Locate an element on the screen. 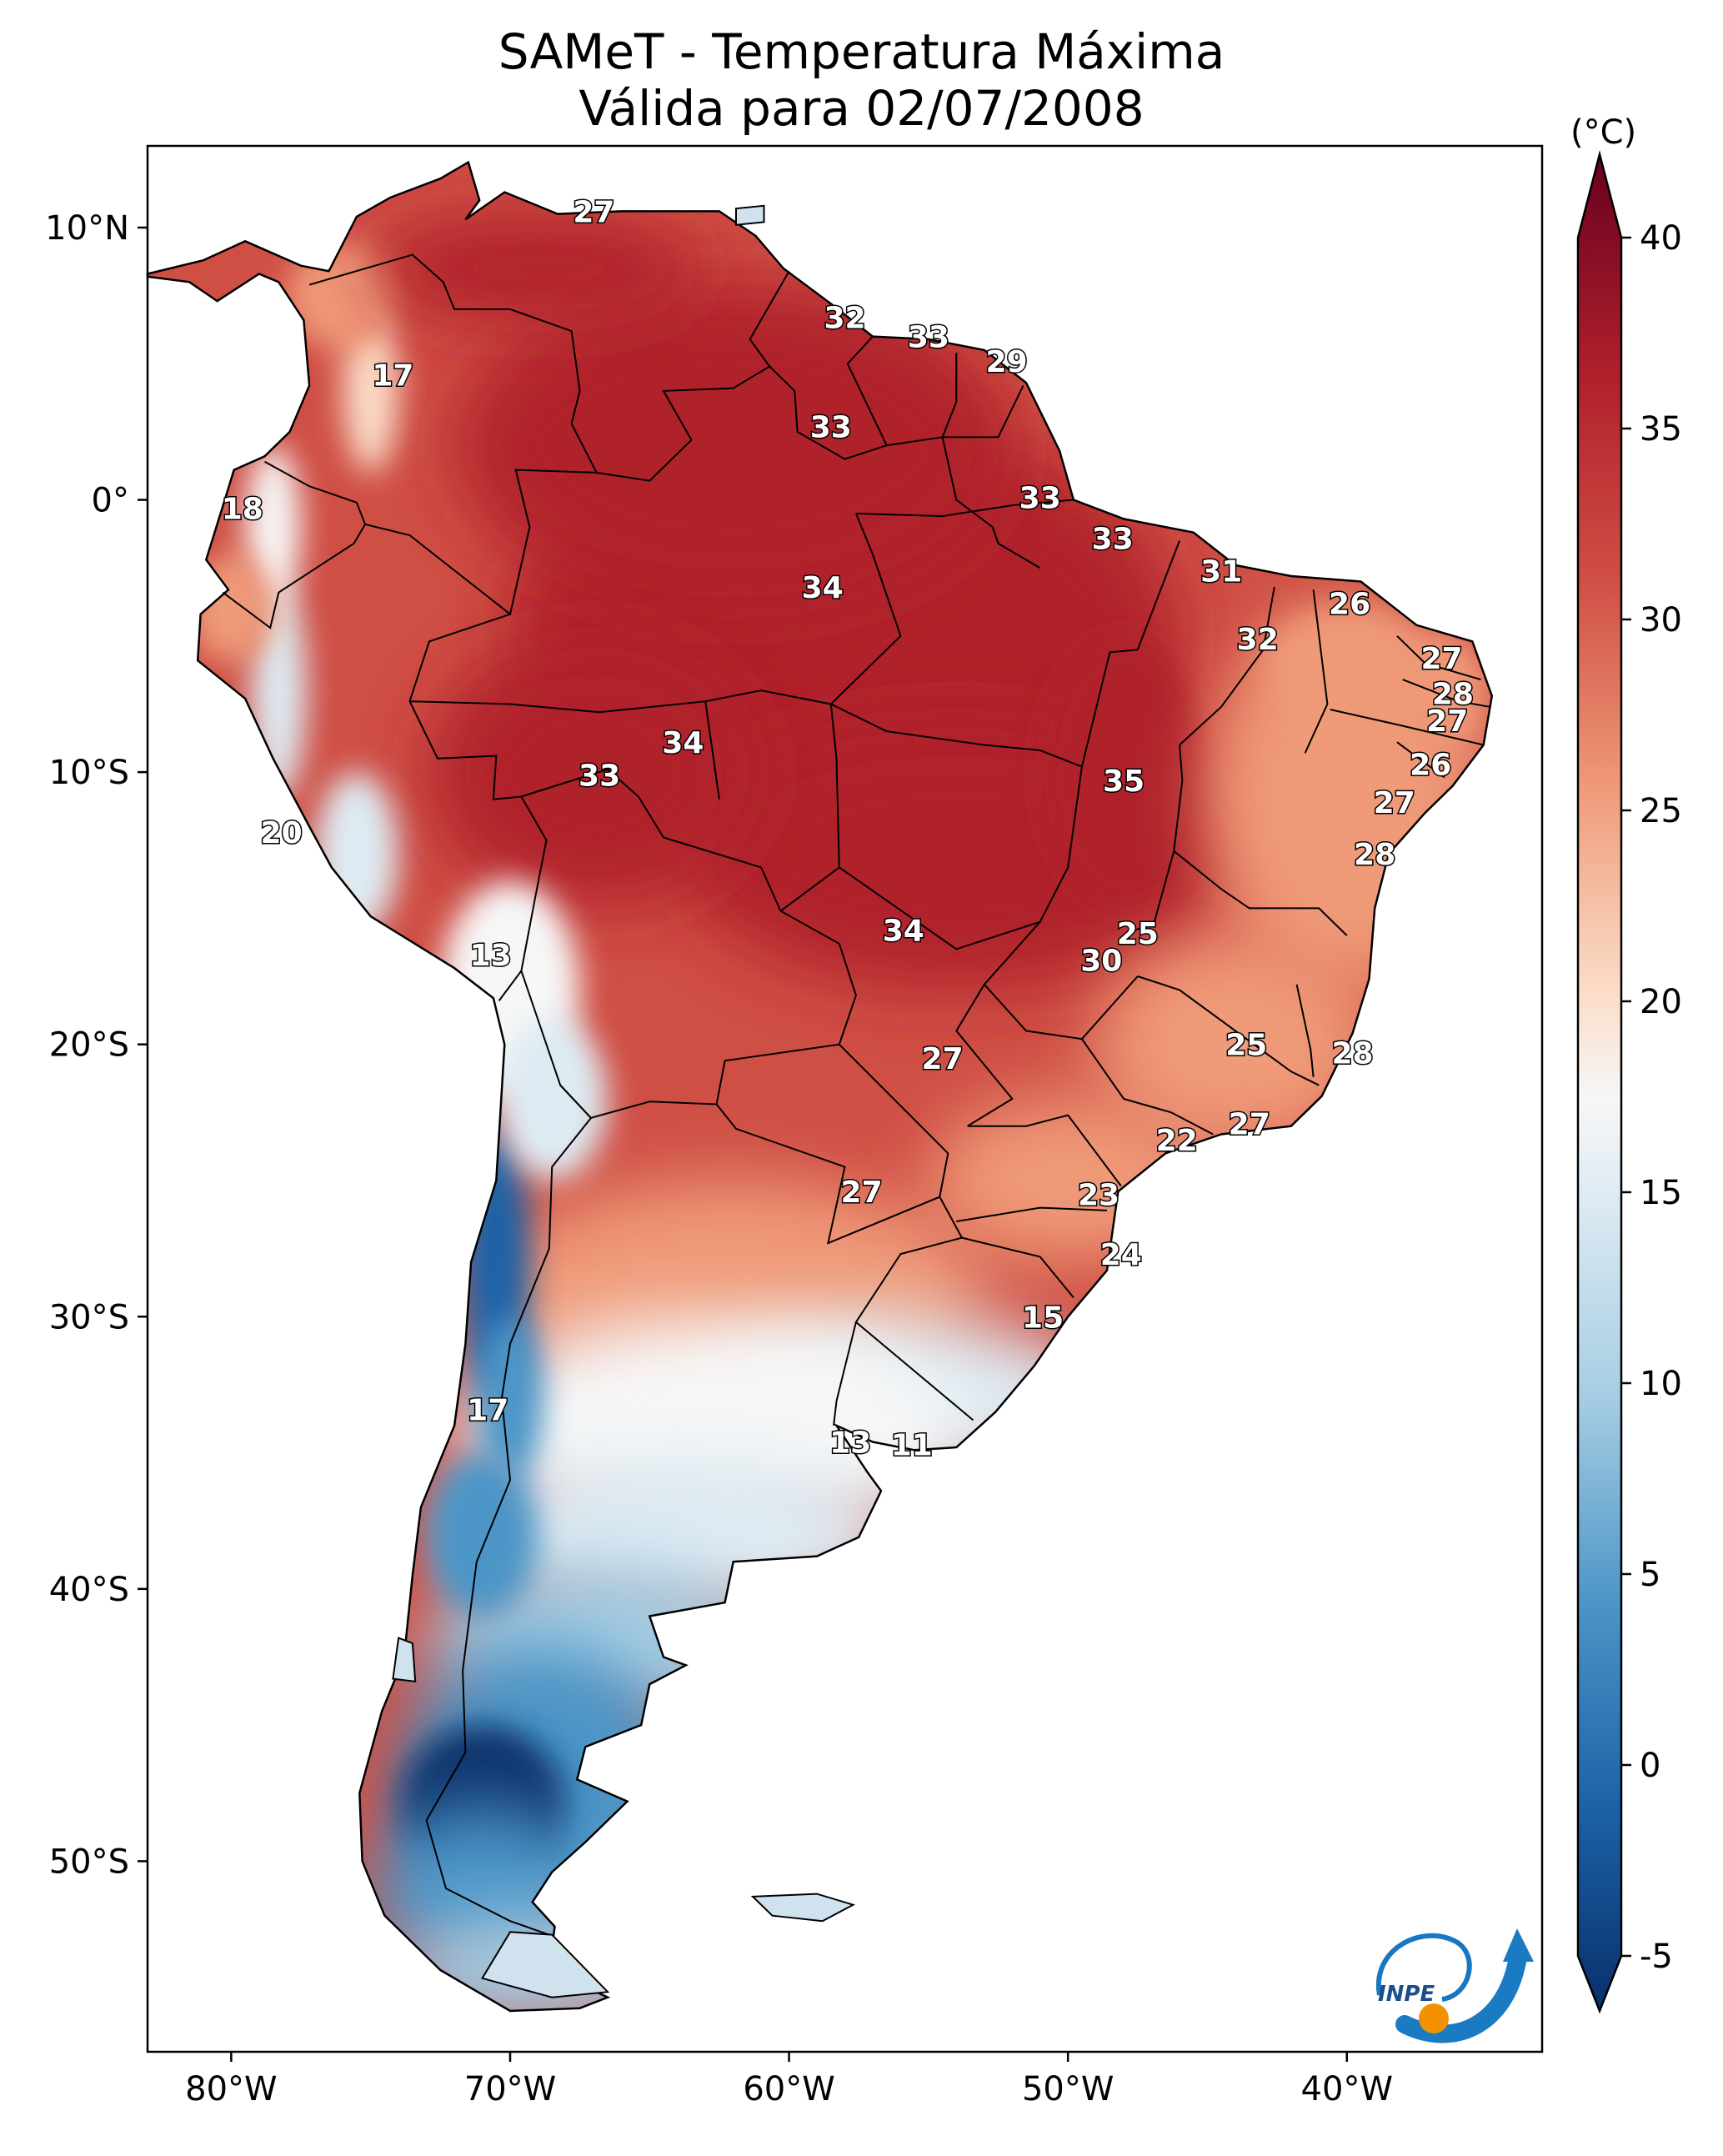  colorbar-tick-label: 35 is located at coordinates (1661, 430).